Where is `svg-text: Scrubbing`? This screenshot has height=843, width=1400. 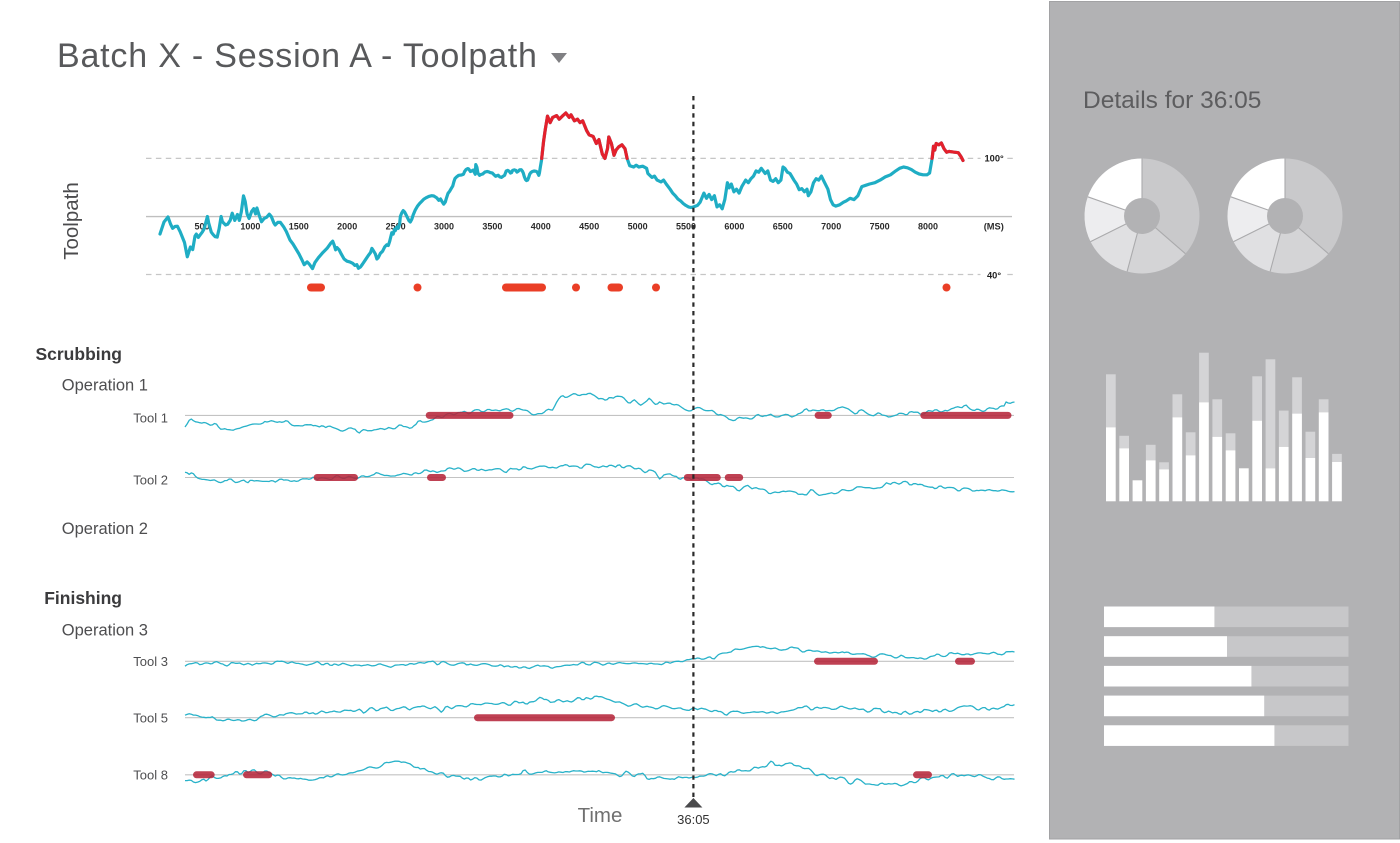
svg-text: Scrubbing is located at coordinates (78, 354).